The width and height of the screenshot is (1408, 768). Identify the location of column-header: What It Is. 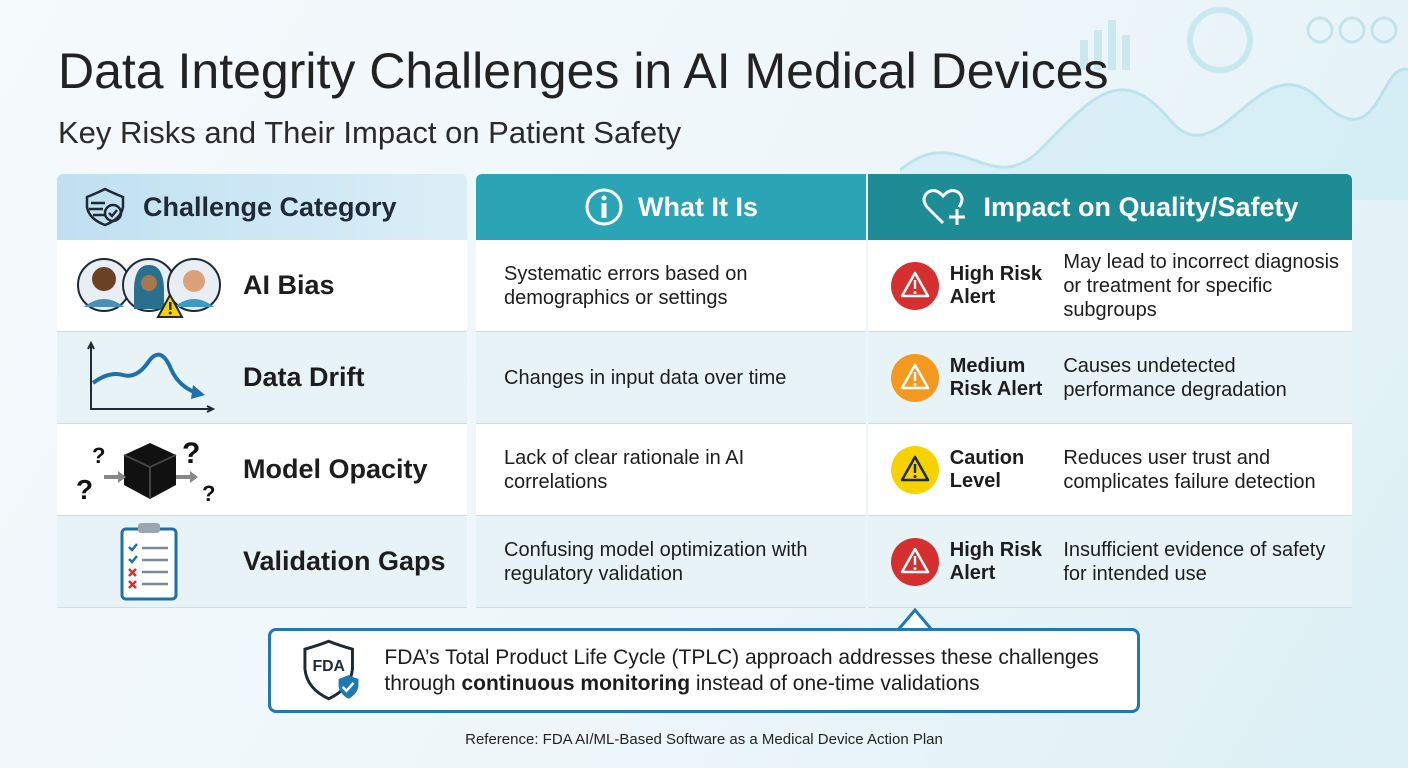
(671, 207).